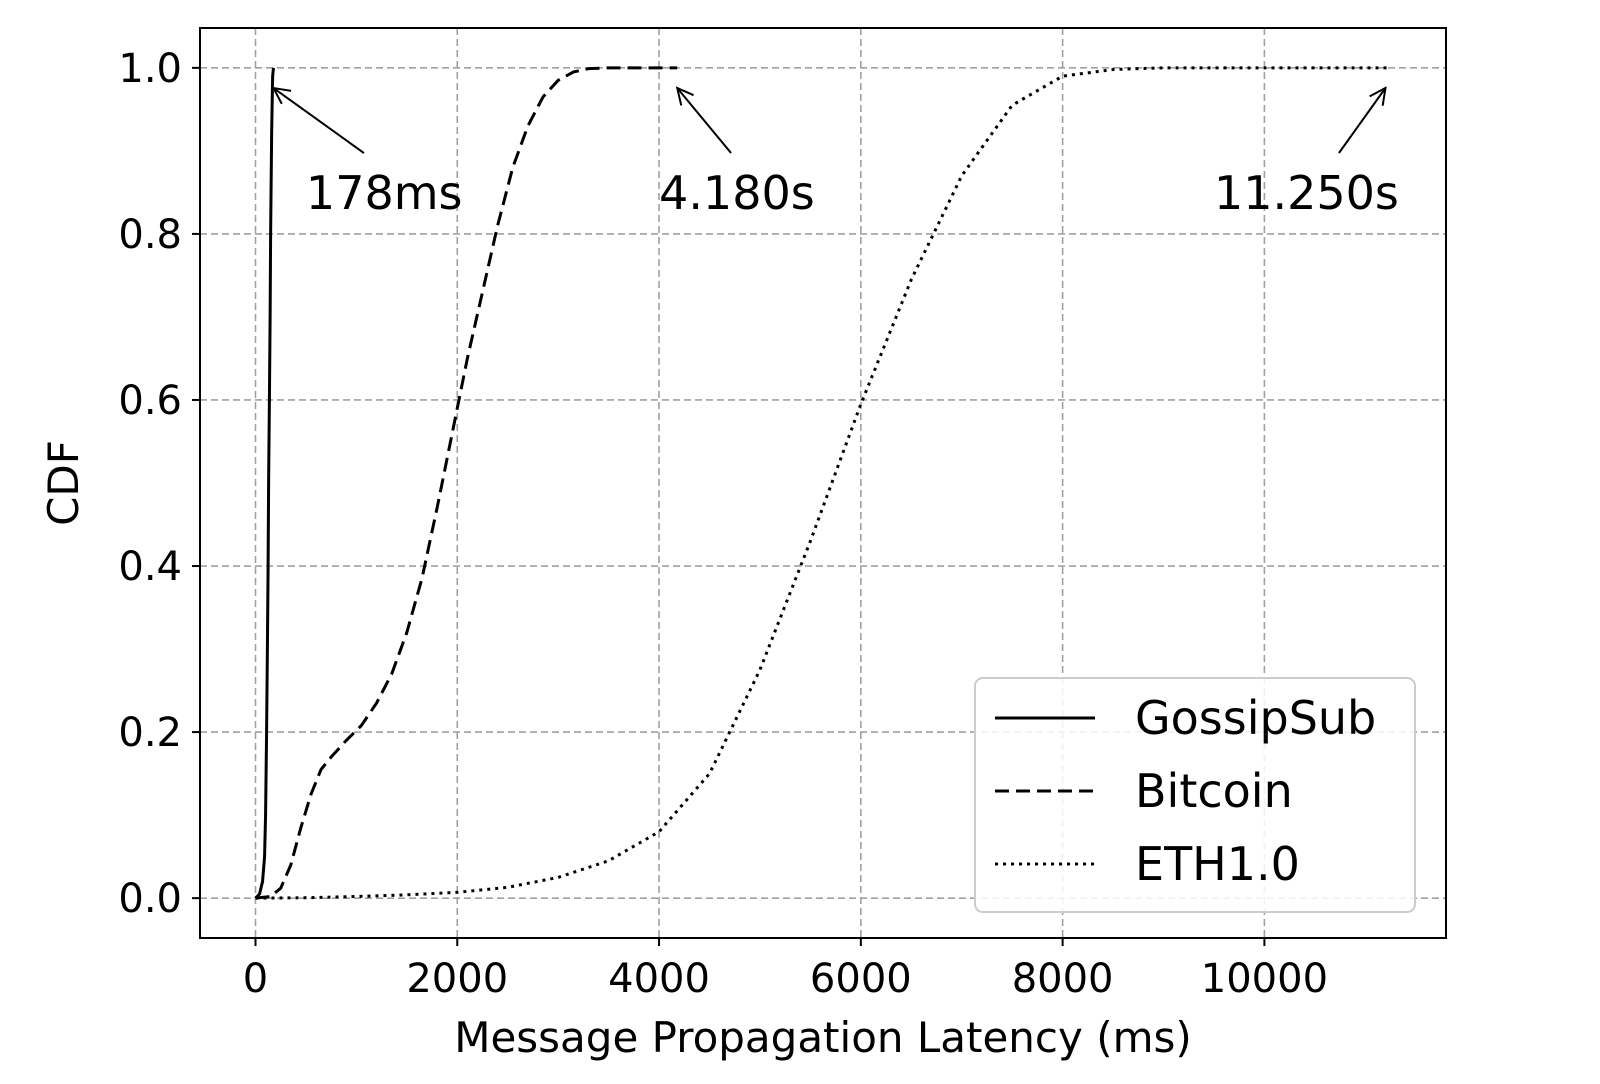 This screenshot has height=1084, width=1600. I want to click on y-tick-label: 0.2, so click(150, 733).